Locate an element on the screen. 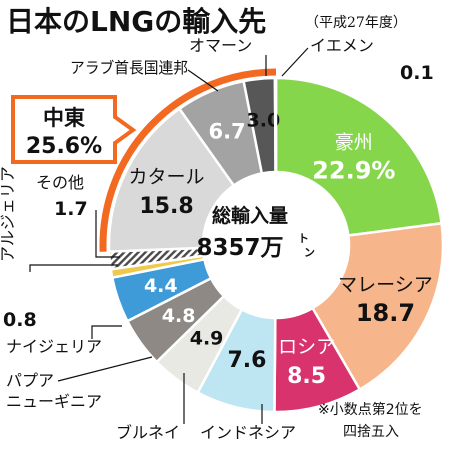 This screenshot has height=450, width=450. slice-value-brunei: 4.9 is located at coordinates (207, 339).